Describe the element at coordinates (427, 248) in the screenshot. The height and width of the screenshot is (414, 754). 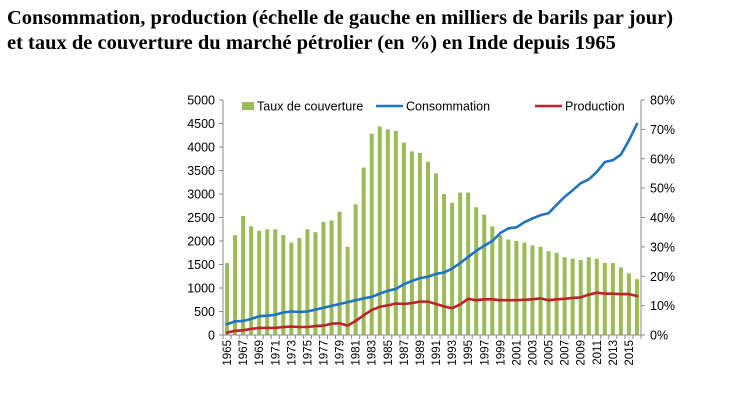
I see `bar-couverture-1990` at that location.